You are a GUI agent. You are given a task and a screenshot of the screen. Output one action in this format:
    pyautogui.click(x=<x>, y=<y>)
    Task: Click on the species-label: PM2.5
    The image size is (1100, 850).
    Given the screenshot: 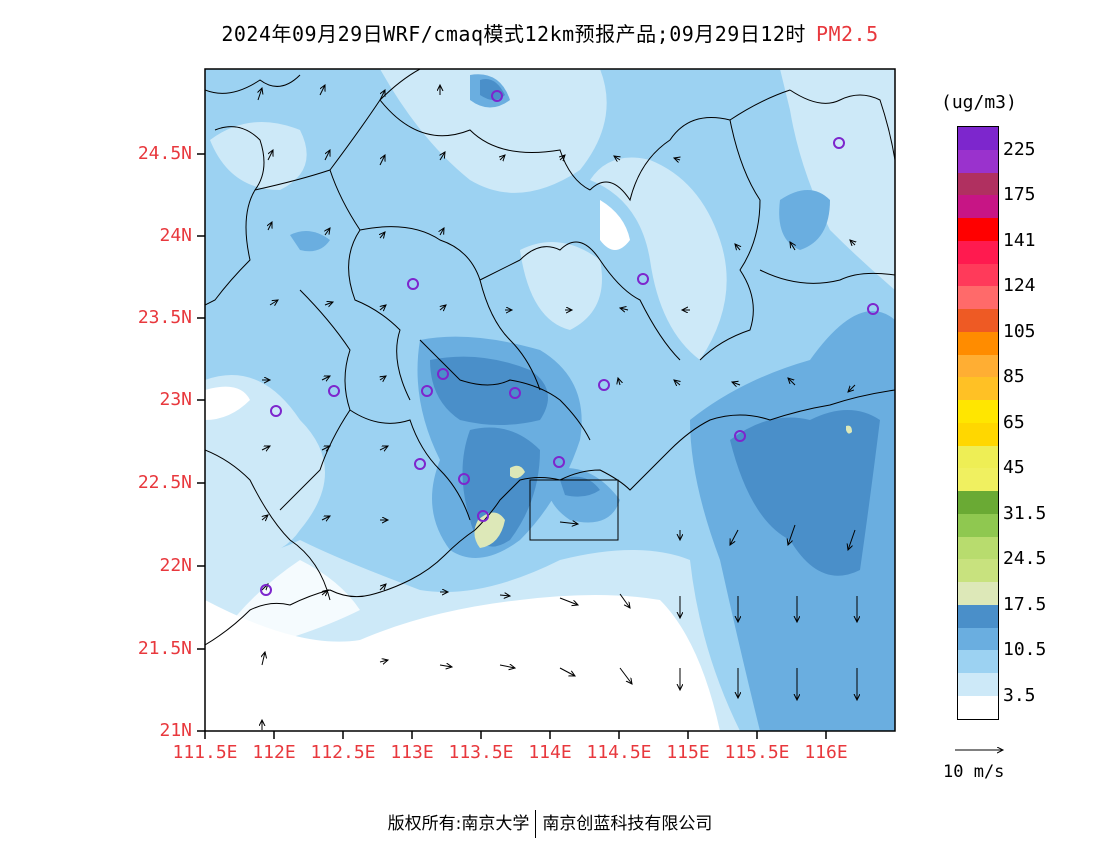 What is the action you would take?
    pyautogui.click(x=847, y=34)
    